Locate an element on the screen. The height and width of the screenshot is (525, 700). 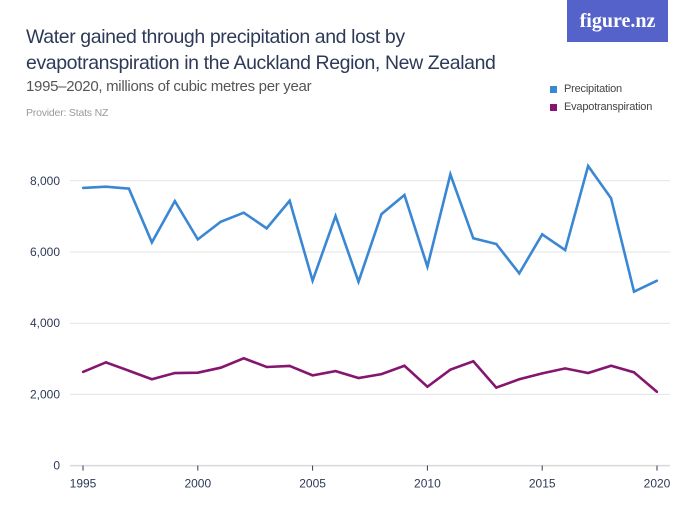
x-tick-label: 2015 is located at coordinates (542, 484).